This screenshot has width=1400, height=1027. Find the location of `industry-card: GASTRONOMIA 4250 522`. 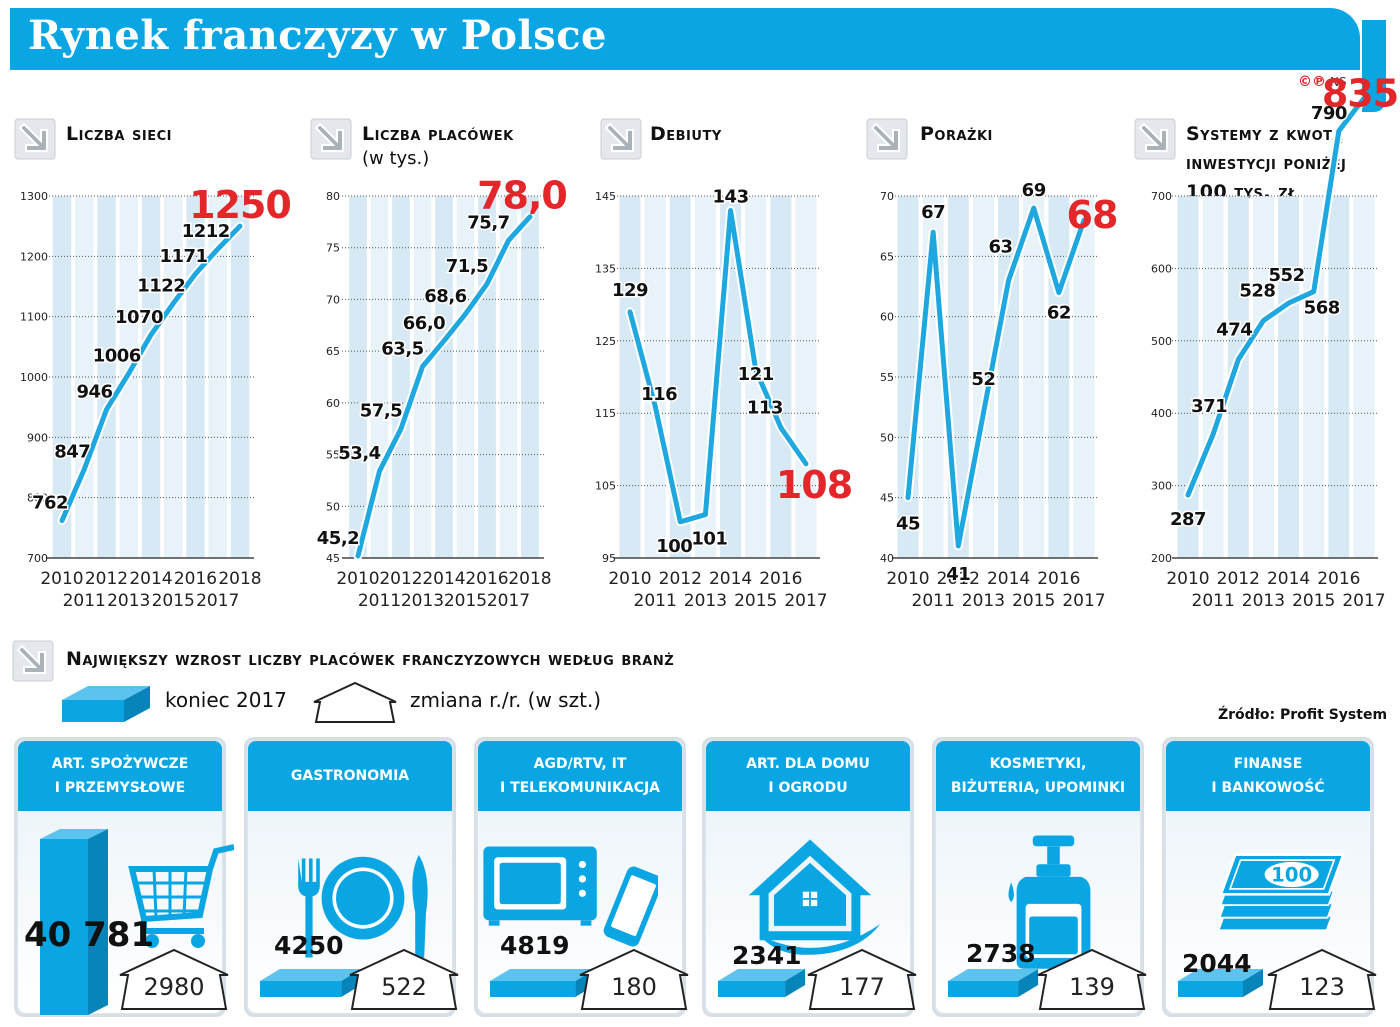

industry-card: GASTRONOMIA 4250 522 is located at coordinates (351, 877).